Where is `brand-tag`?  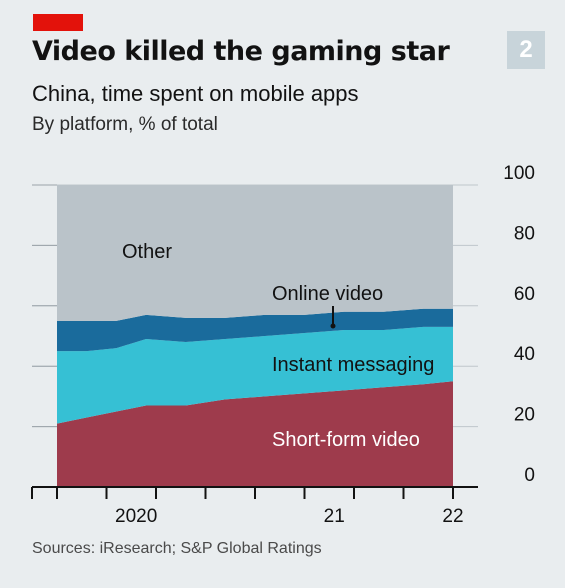
brand-tag is located at coordinates (58, 22).